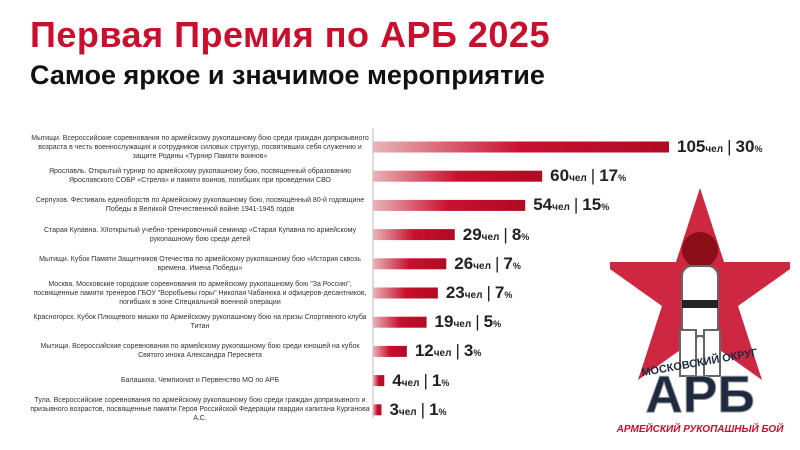 The width and height of the screenshot is (800, 450). What do you see at coordinates (700, 428) in the screenshot?
I see `logo-line3: АРМЕЙСКИЙ РУКОПАШНЫЙ БОЙ` at bounding box center [700, 428].